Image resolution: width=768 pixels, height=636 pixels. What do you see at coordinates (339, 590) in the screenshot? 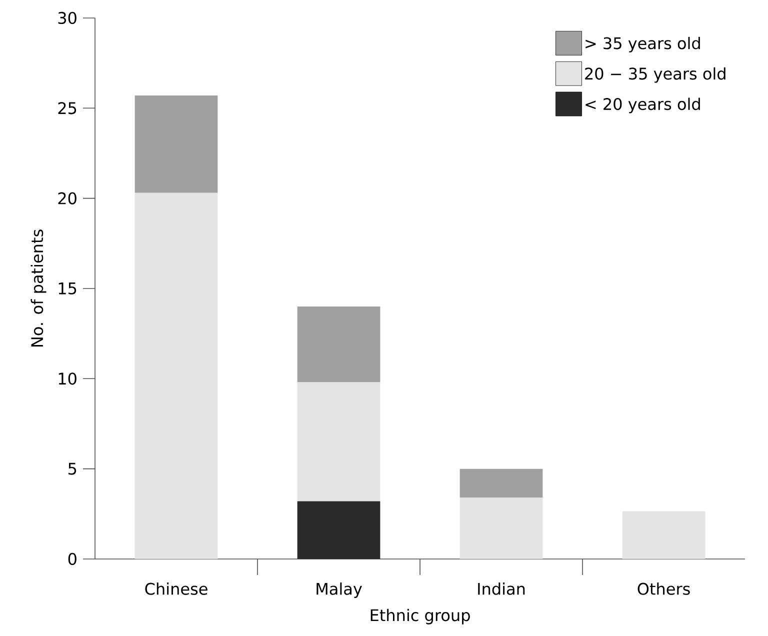
I see `x-tick-label: Malay` at bounding box center [339, 590].